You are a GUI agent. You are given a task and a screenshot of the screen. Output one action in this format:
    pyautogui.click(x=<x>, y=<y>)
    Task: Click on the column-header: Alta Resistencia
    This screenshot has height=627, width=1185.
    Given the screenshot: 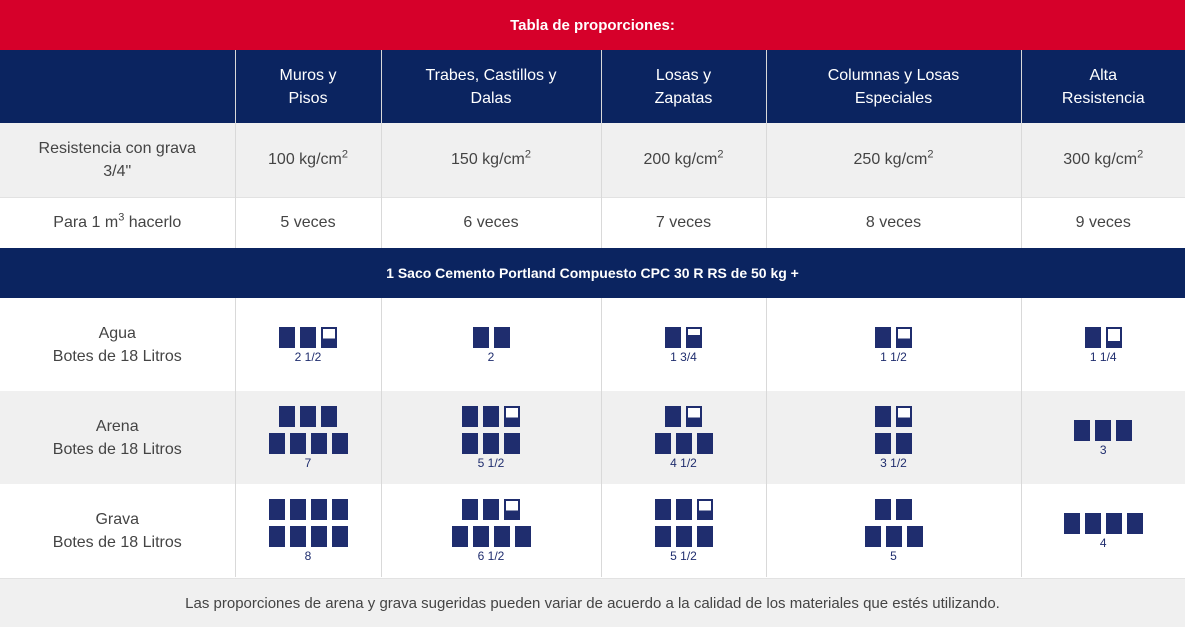 What is the action you would take?
    pyautogui.click(x=1103, y=86)
    